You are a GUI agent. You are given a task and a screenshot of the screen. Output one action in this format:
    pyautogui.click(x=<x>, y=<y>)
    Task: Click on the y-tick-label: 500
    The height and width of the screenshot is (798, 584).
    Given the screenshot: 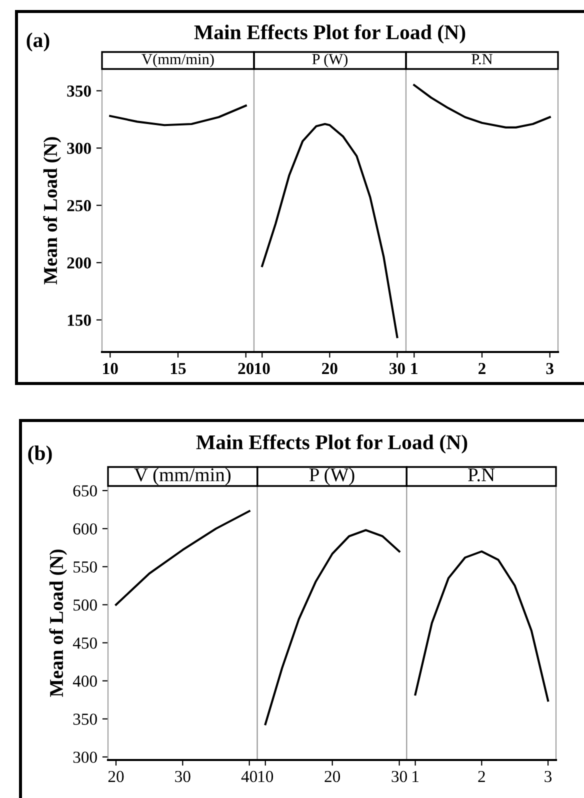 What is the action you would take?
    pyautogui.click(x=85, y=605)
    